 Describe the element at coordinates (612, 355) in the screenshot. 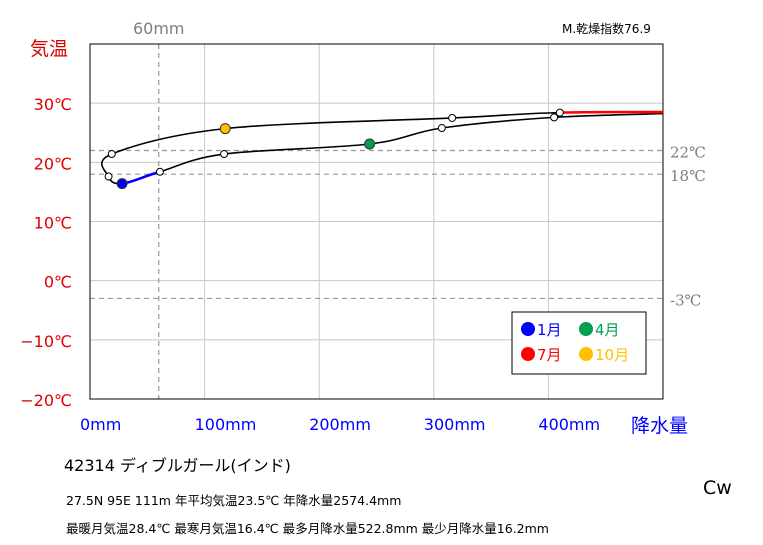

I see `legend-label: 10月` at that location.